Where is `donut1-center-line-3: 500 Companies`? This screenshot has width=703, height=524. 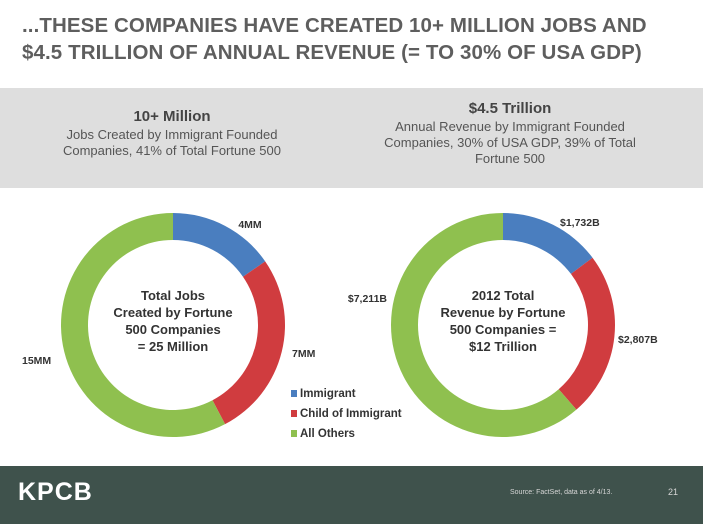
donut1-center-line-3: 500 Companies is located at coordinates (172, 329).